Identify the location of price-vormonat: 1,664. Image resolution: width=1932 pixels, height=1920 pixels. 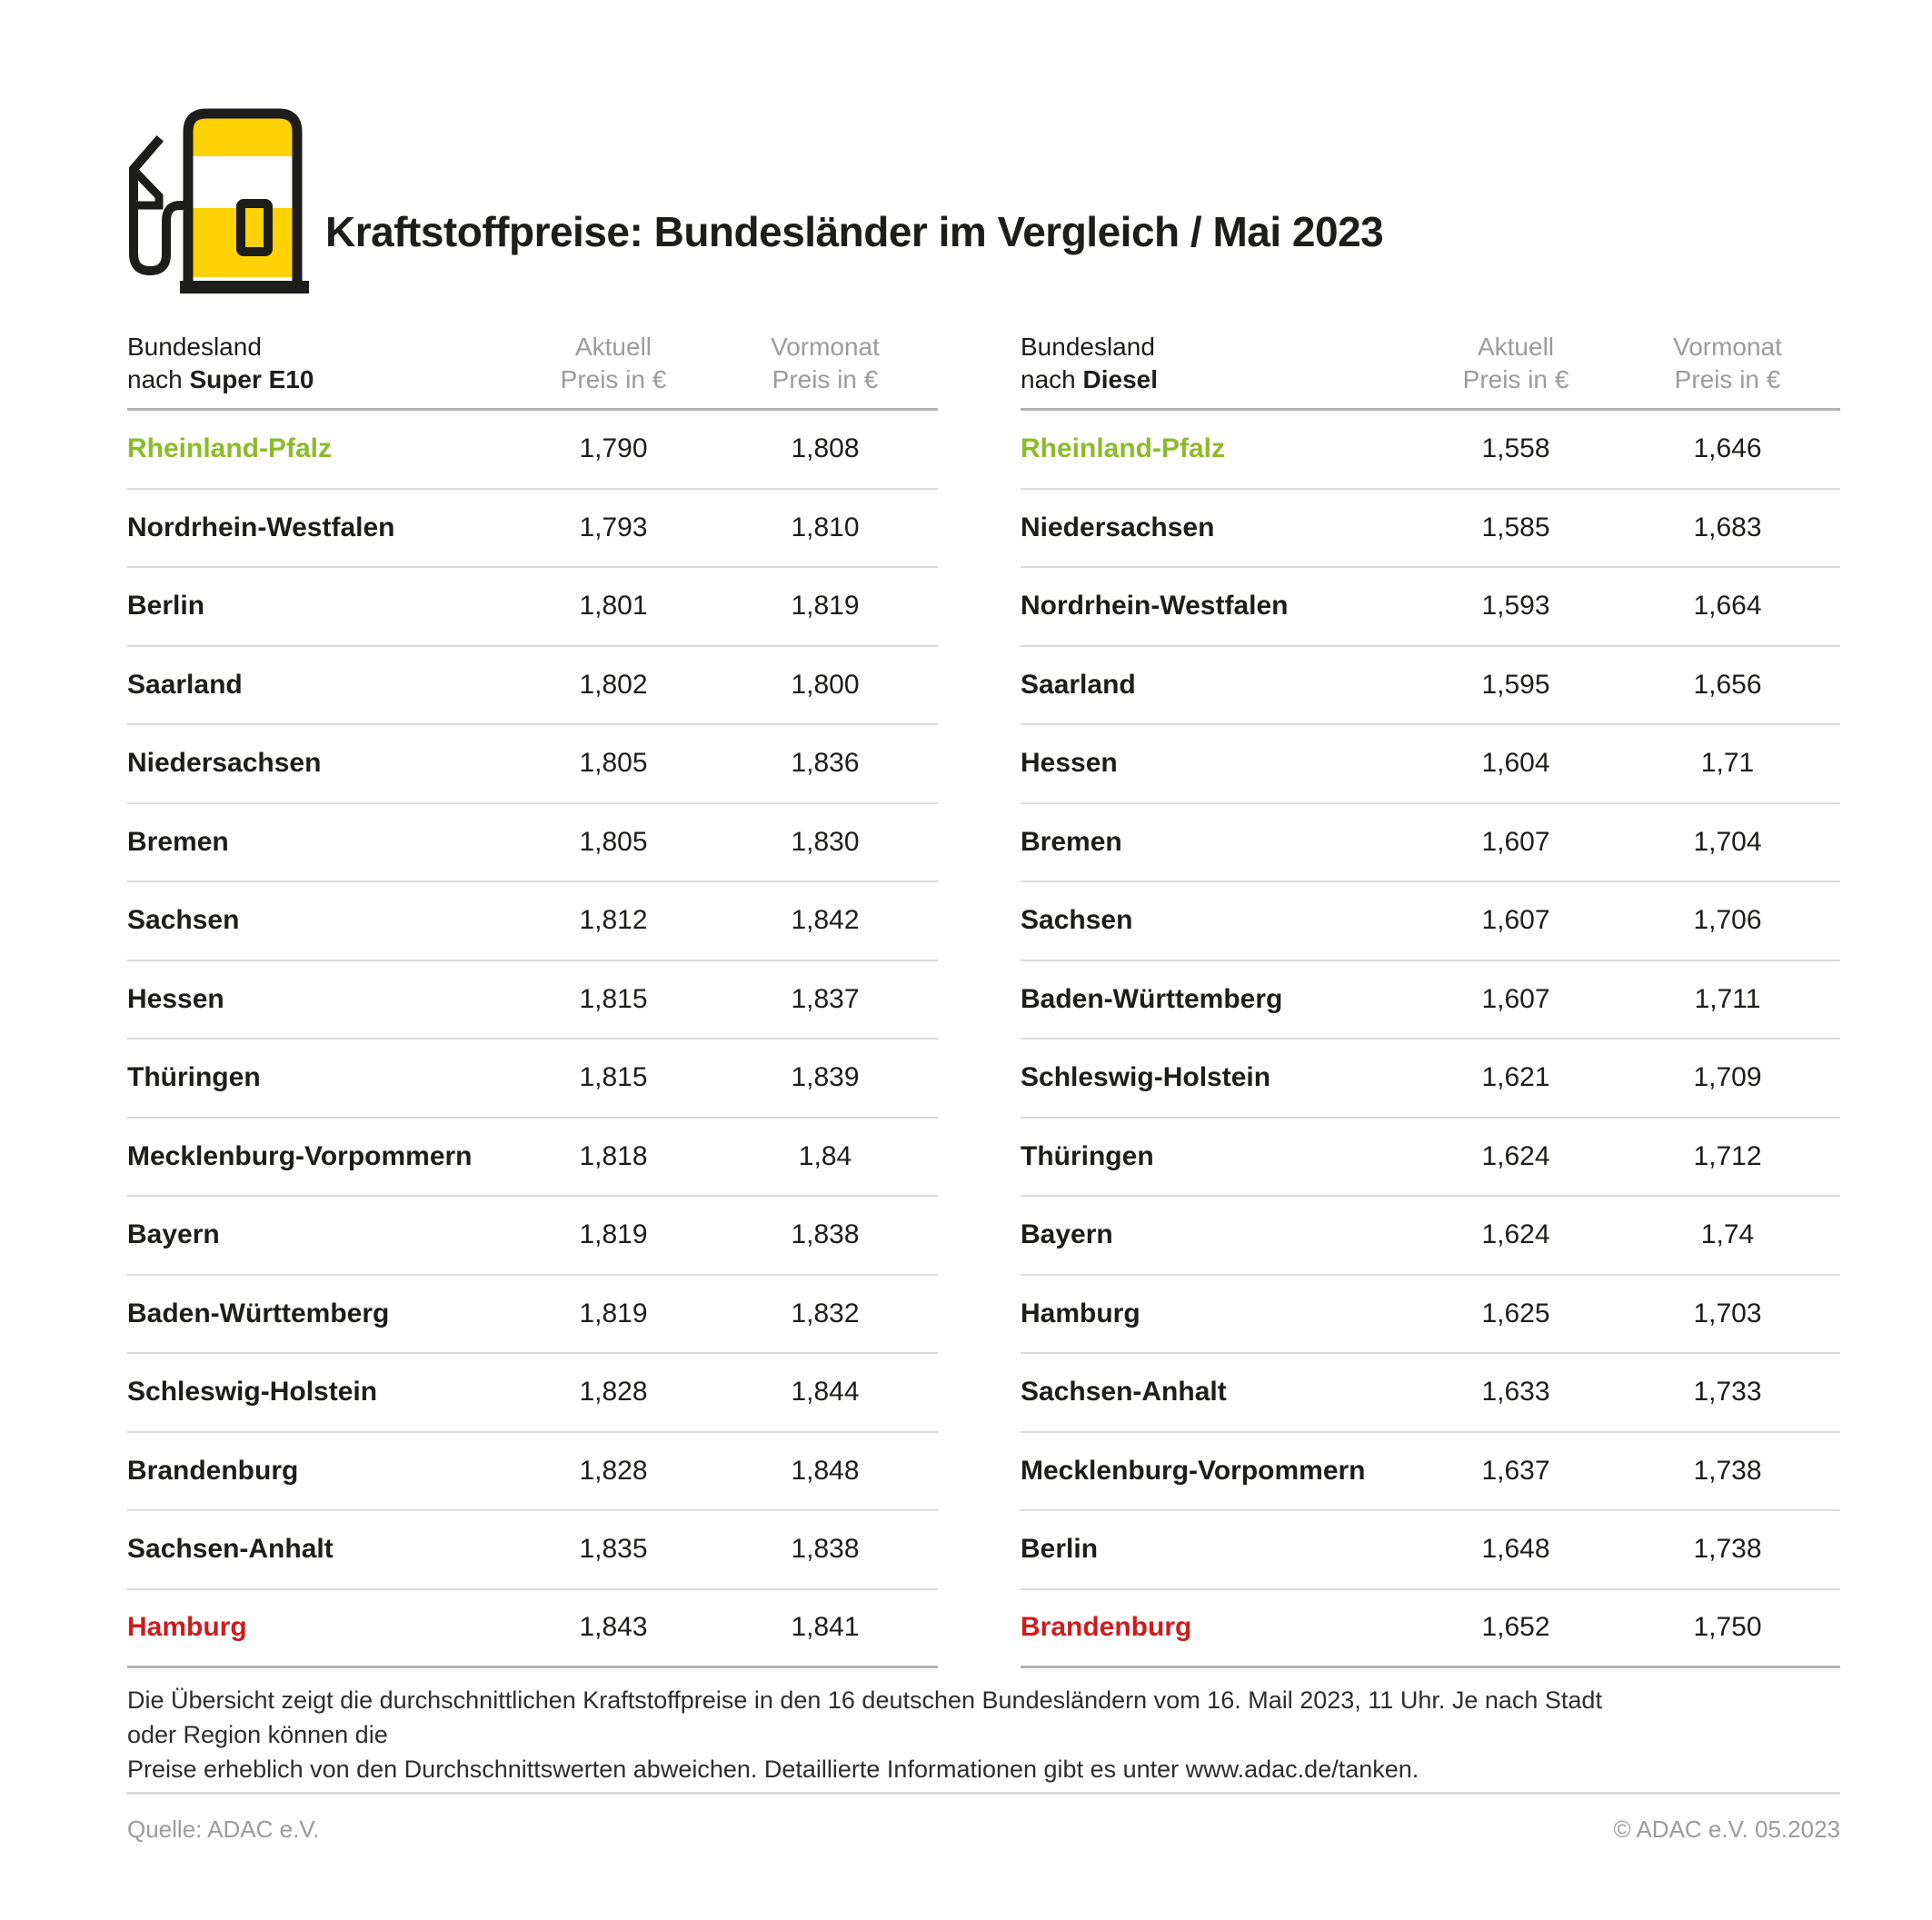
(1728, 606).